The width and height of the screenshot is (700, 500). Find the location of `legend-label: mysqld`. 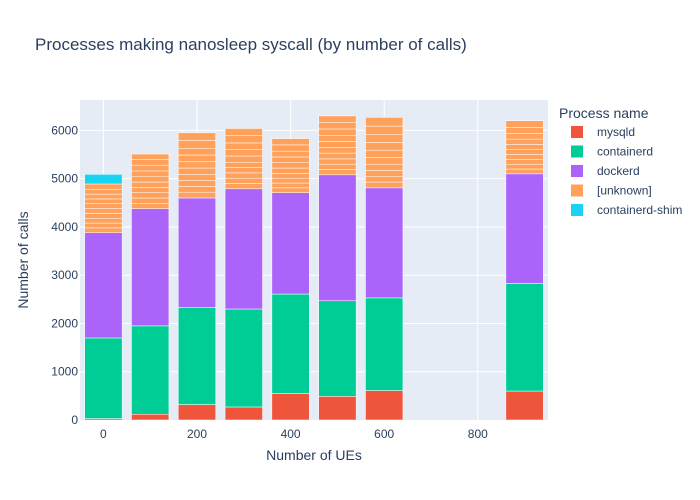

legend-label: mysqld is located at coordinates (616, 132).